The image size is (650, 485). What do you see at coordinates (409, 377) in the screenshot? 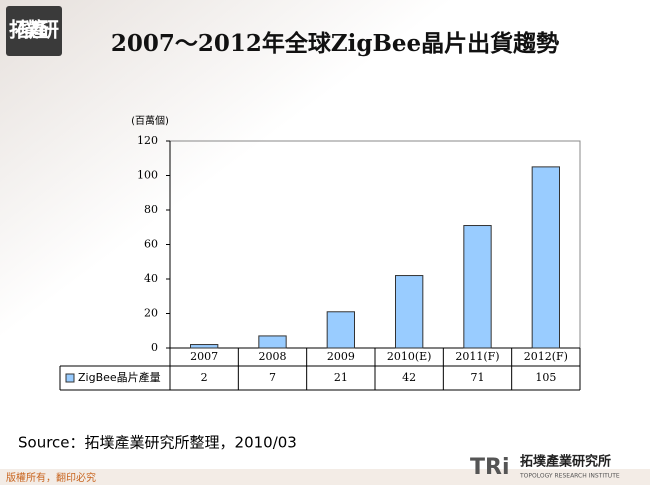
I see `table-value: 42` at bounding box center [409, 377].